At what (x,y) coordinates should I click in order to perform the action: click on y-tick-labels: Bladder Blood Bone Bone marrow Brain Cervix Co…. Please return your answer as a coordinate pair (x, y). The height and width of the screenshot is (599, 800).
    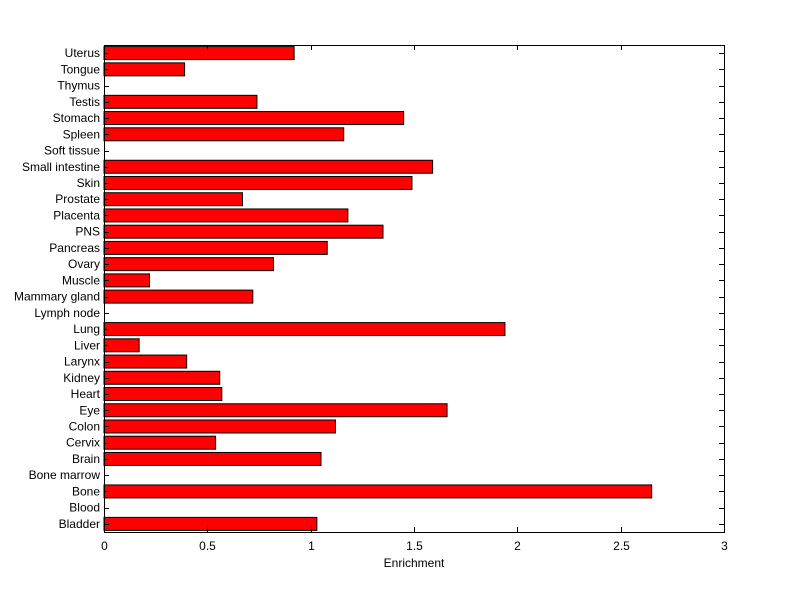
    Looking at the image, I should click on (57, 288).